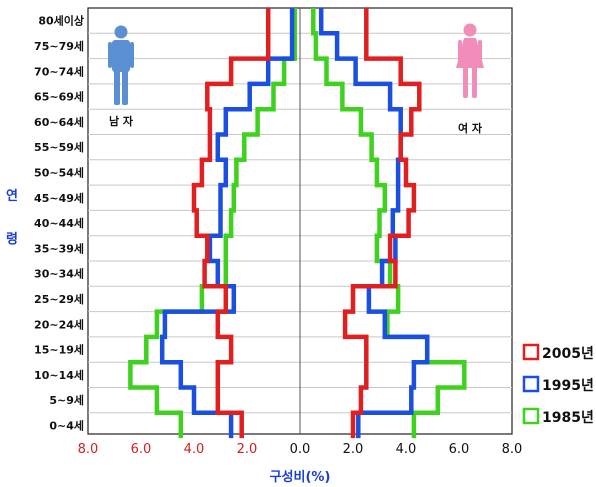  Describe the element at coordinates (66, 400) in the screenshot. I see `age-tick-label: 5~9세` at that location.